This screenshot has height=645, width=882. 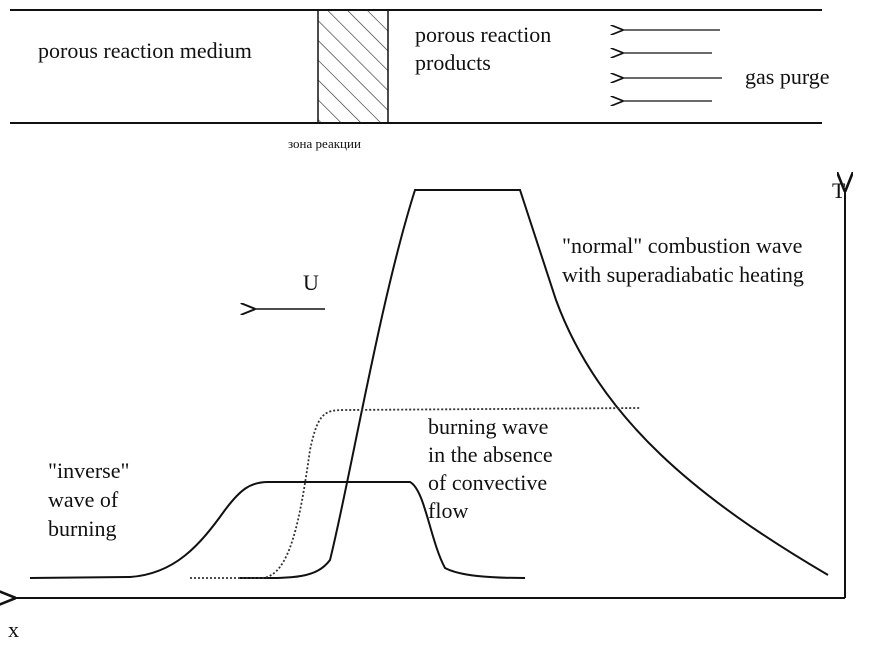 I want to click on medium-label: porous reaction medium, so click(x=145, y=50).